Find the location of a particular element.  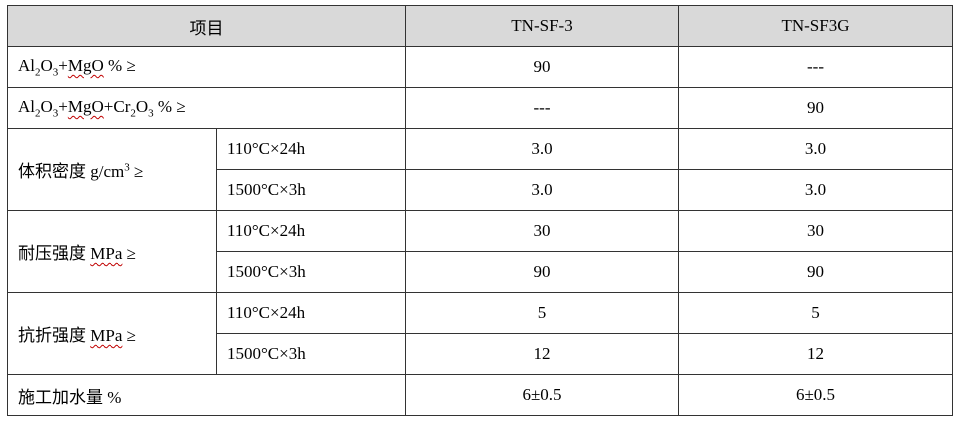

row-label-bulk-density: 体积密度 g/cm3 ≥ is located at coordinates (112, 169).